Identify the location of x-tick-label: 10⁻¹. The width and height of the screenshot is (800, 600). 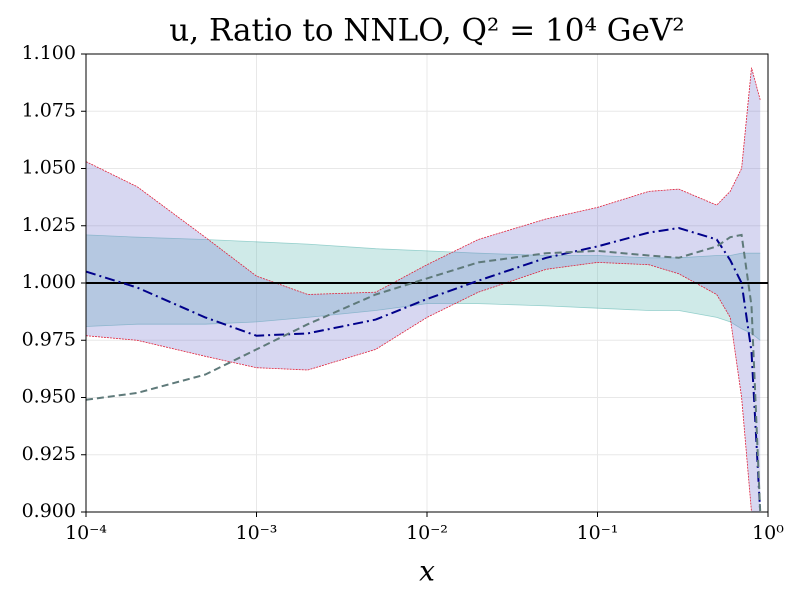
(598, 533).